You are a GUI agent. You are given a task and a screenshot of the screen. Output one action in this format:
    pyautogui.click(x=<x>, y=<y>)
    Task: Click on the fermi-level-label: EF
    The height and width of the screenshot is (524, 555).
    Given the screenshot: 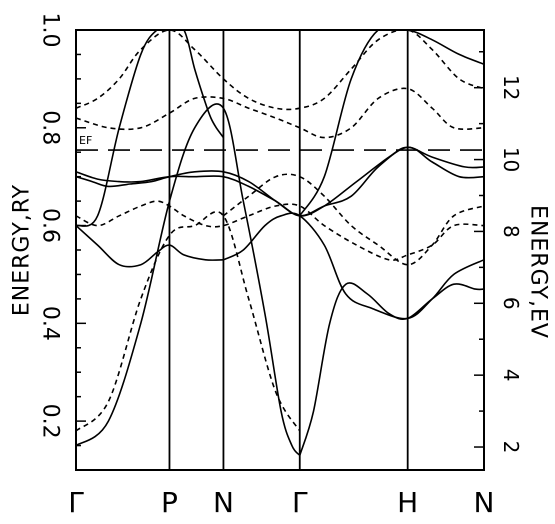 What is the action you would take?
    pyautogui.click(x=85, y=140)
    